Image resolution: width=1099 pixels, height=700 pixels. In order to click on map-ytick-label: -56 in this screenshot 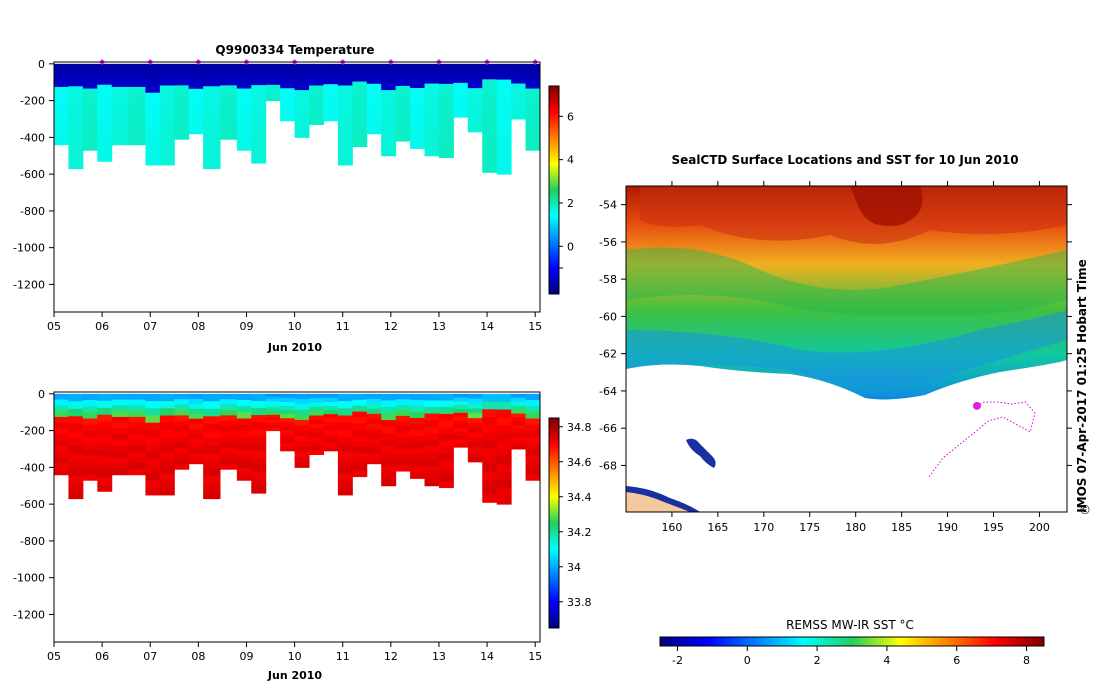, I will do `click(608, 242)`.